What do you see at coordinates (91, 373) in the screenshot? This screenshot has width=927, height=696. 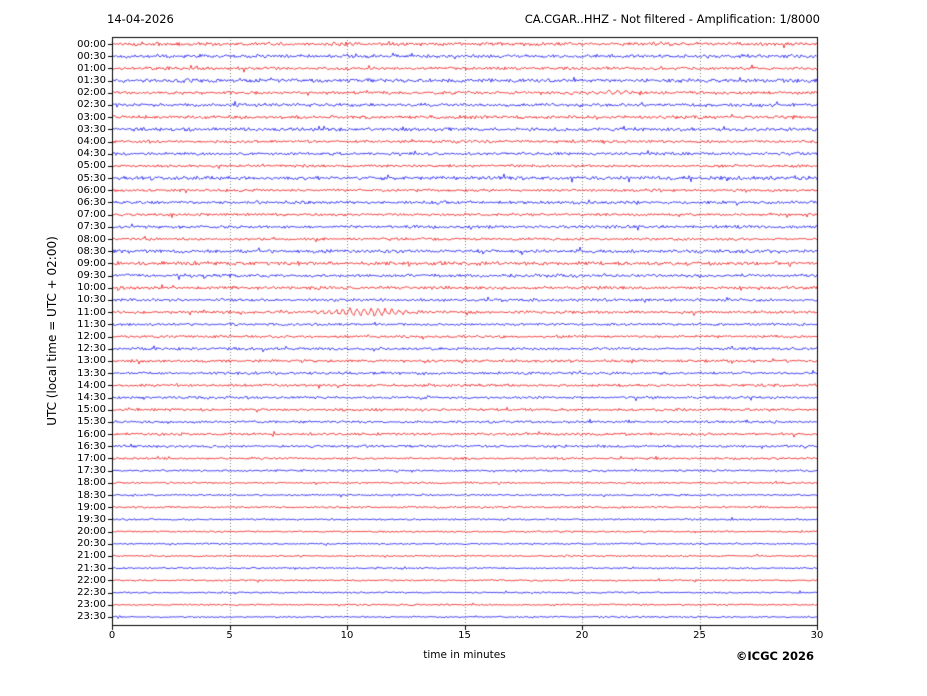 I see `y-tick-label: 13:30` at bounding box center [91, 373].